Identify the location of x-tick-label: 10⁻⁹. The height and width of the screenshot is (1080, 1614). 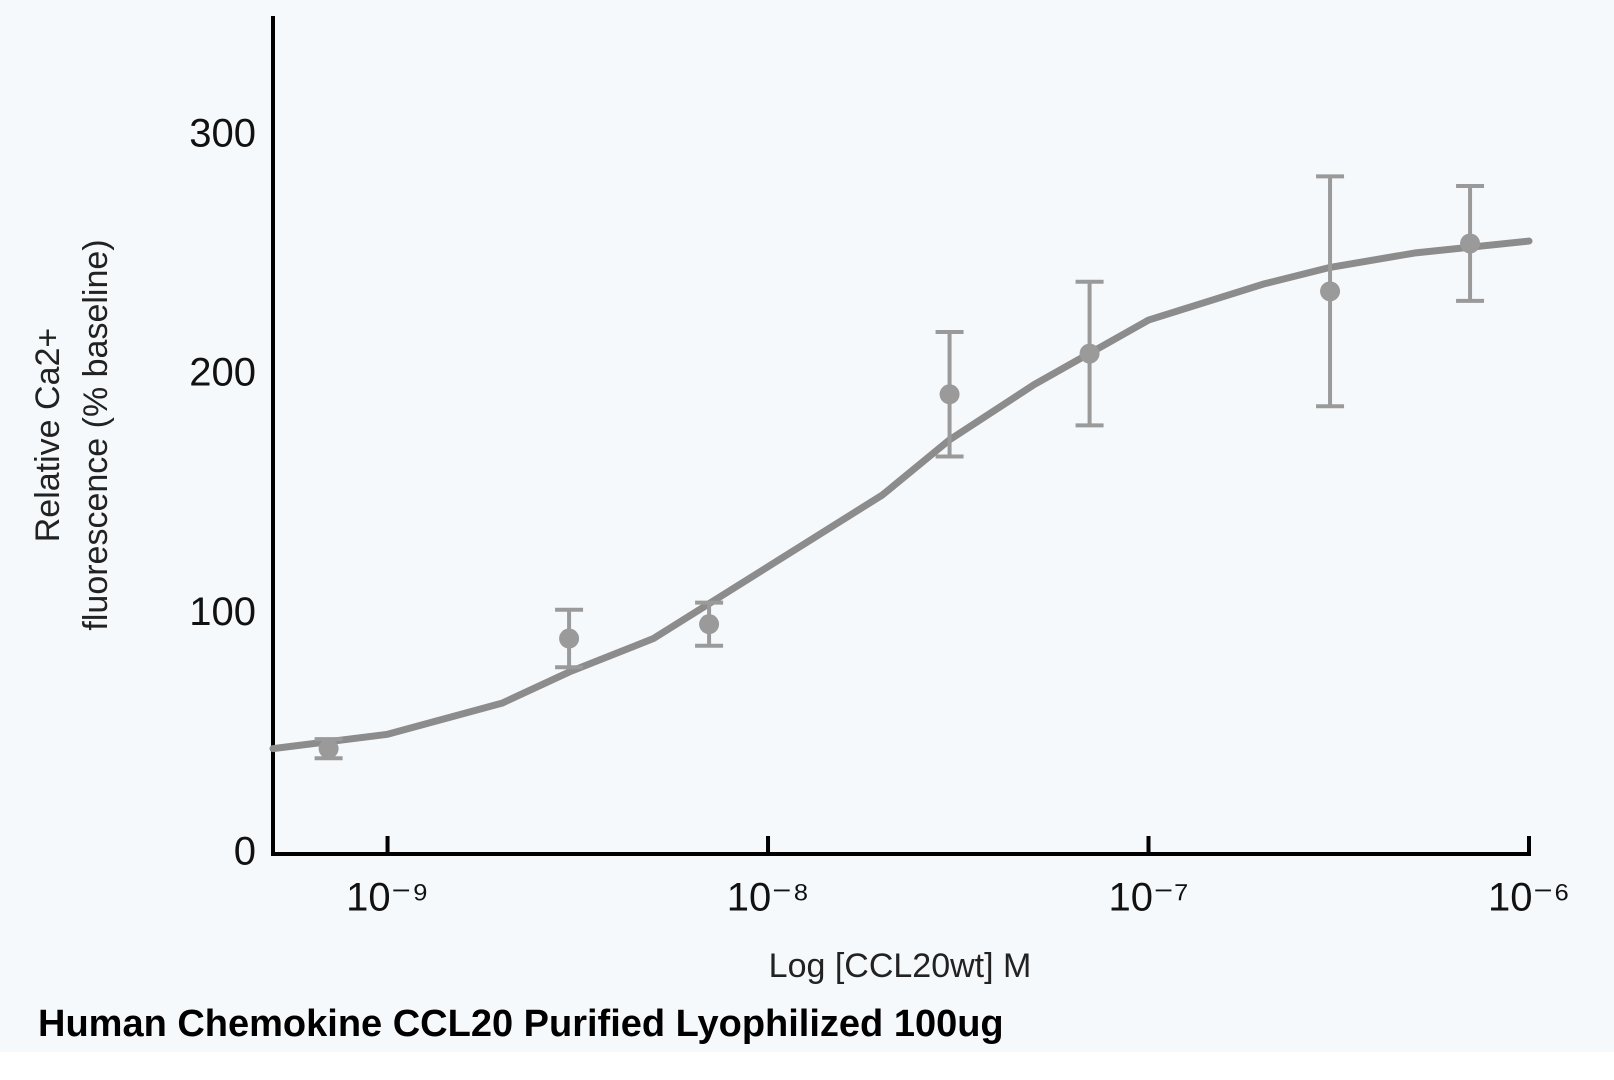
(387, 898).